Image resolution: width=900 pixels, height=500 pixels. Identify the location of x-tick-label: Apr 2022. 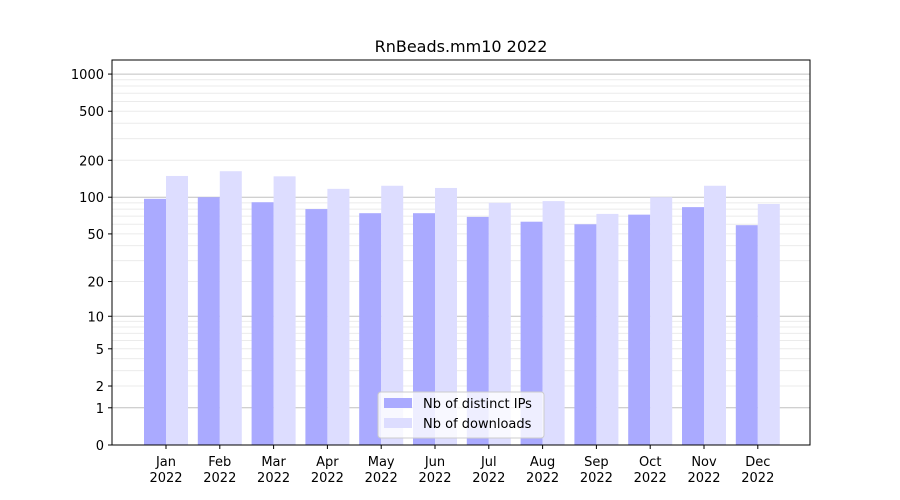
(327, 470).